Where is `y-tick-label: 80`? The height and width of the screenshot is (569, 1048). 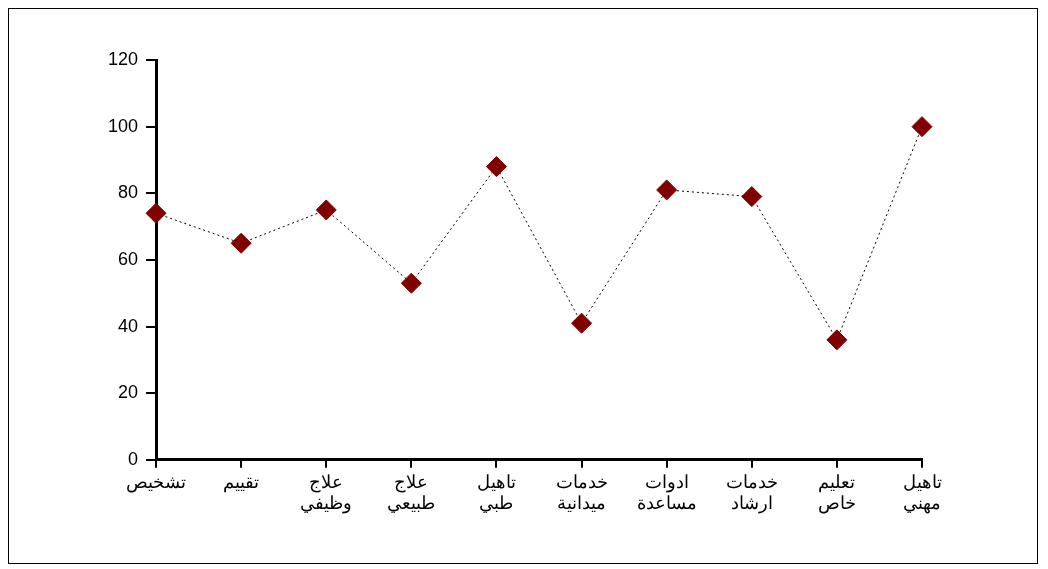 y-tick-label: 80 is located at coordinates (128, 192).